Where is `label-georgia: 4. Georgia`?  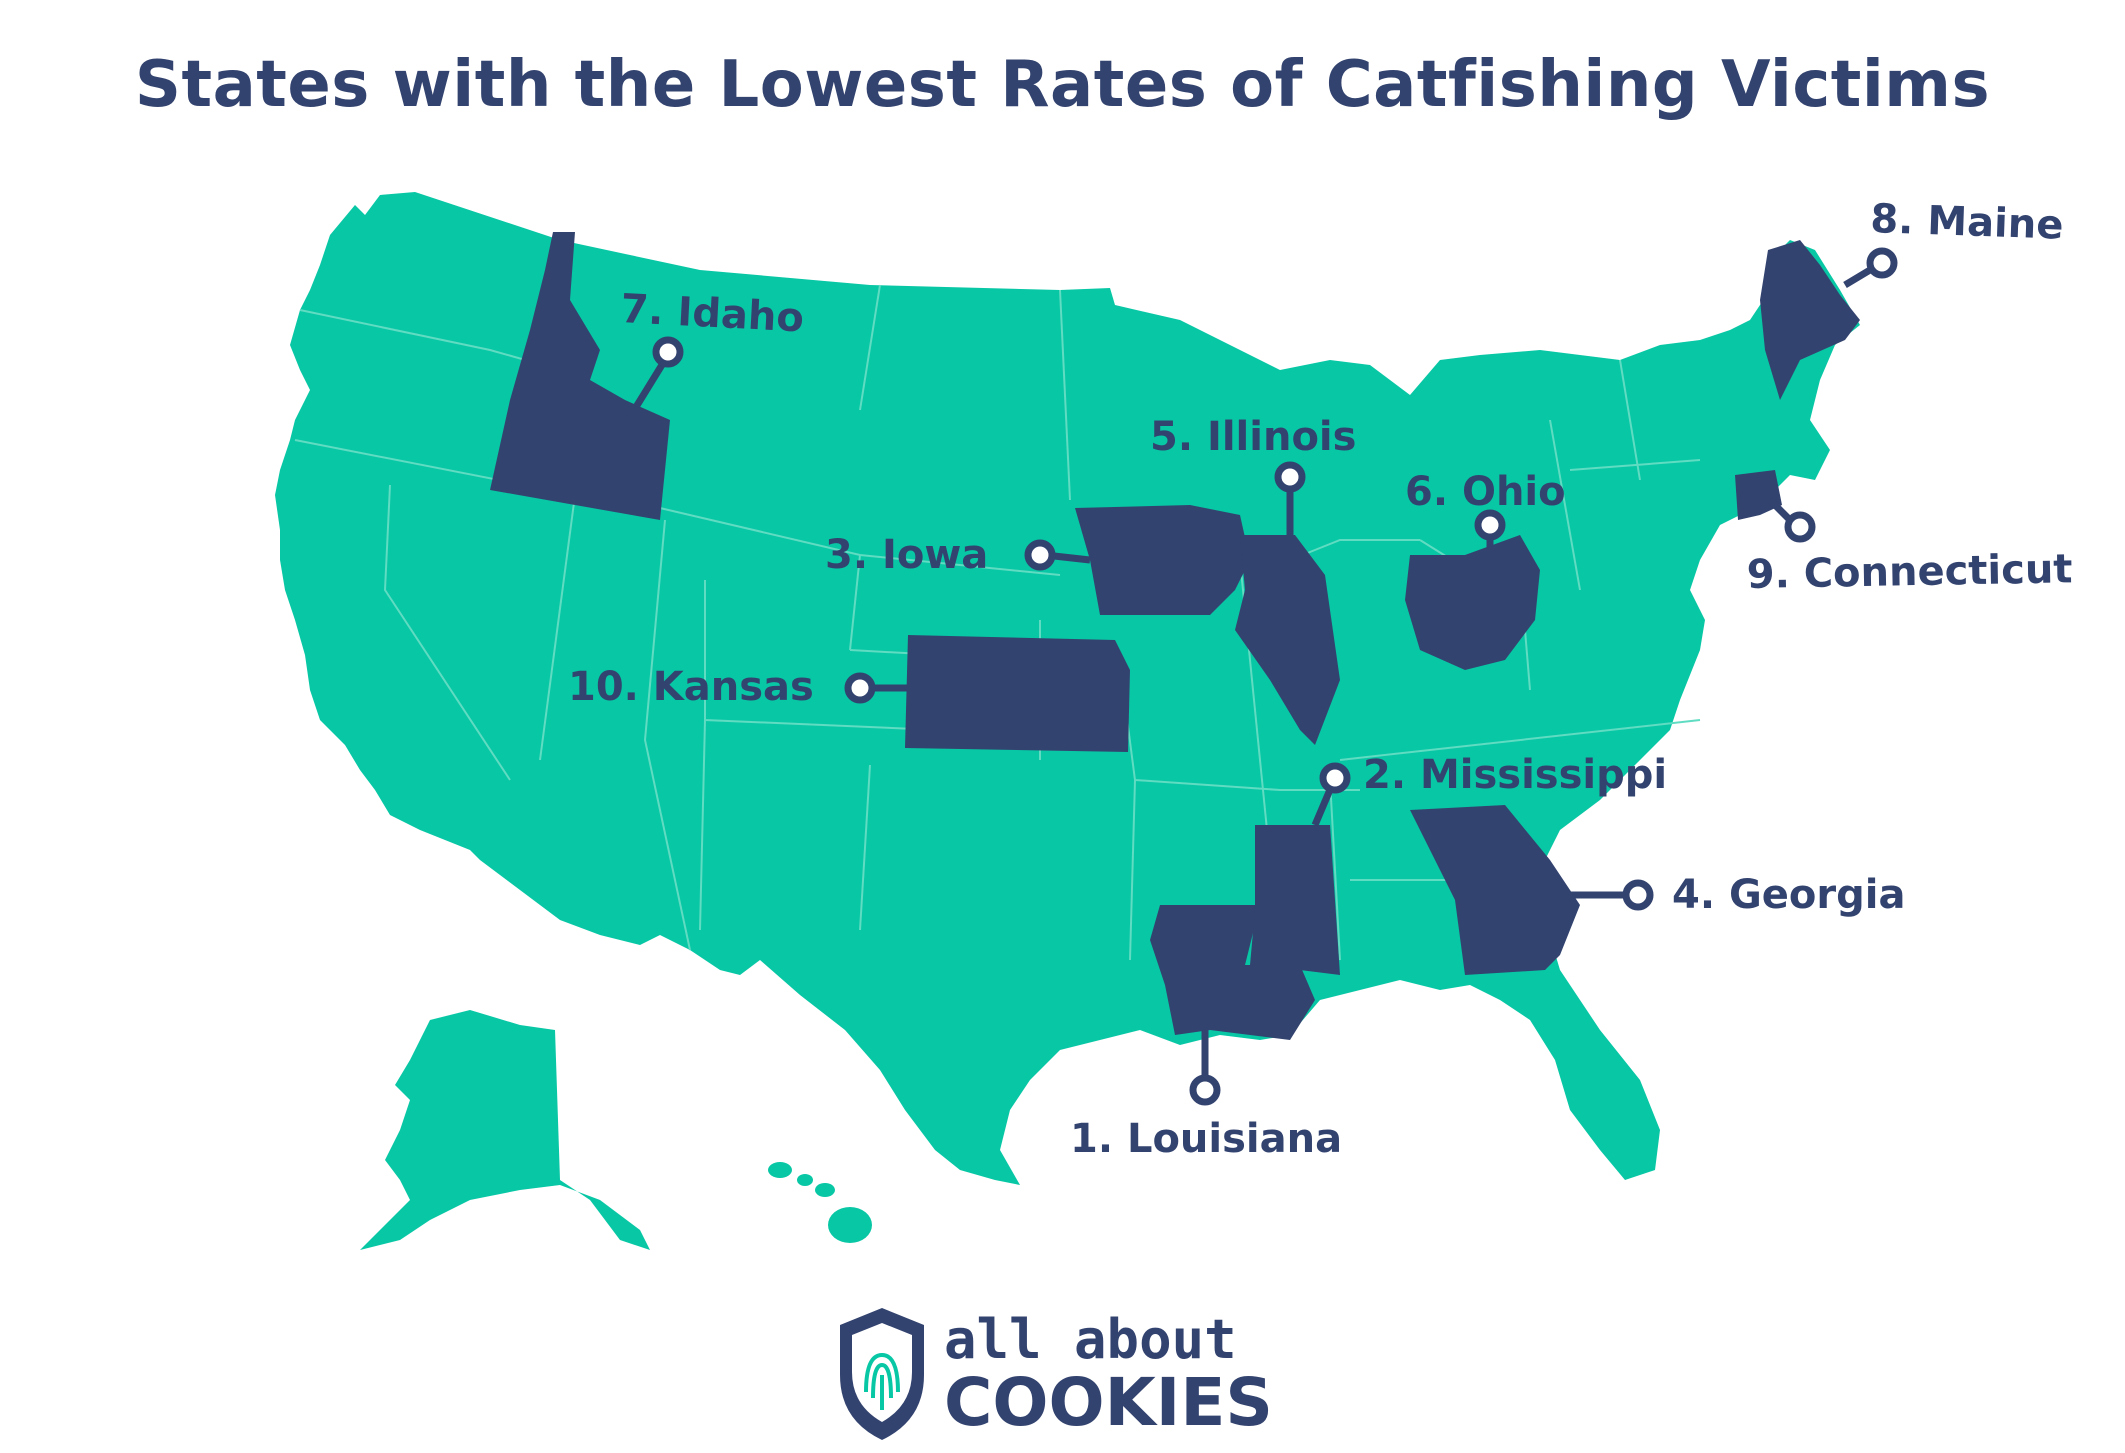 label-georgia: 4. Georgia is located at coordinates (1788, 895).